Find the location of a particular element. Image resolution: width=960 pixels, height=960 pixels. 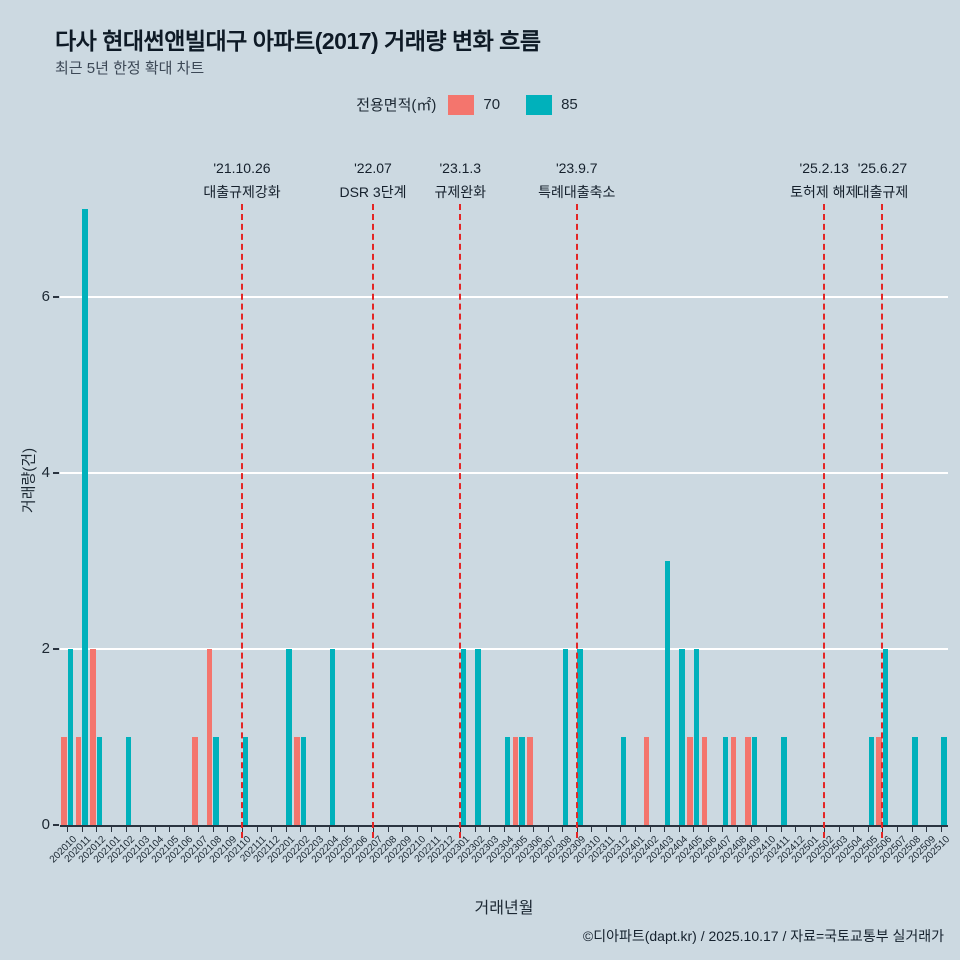

annotation-label: 대출규제 is located at coordinates (882, 192).